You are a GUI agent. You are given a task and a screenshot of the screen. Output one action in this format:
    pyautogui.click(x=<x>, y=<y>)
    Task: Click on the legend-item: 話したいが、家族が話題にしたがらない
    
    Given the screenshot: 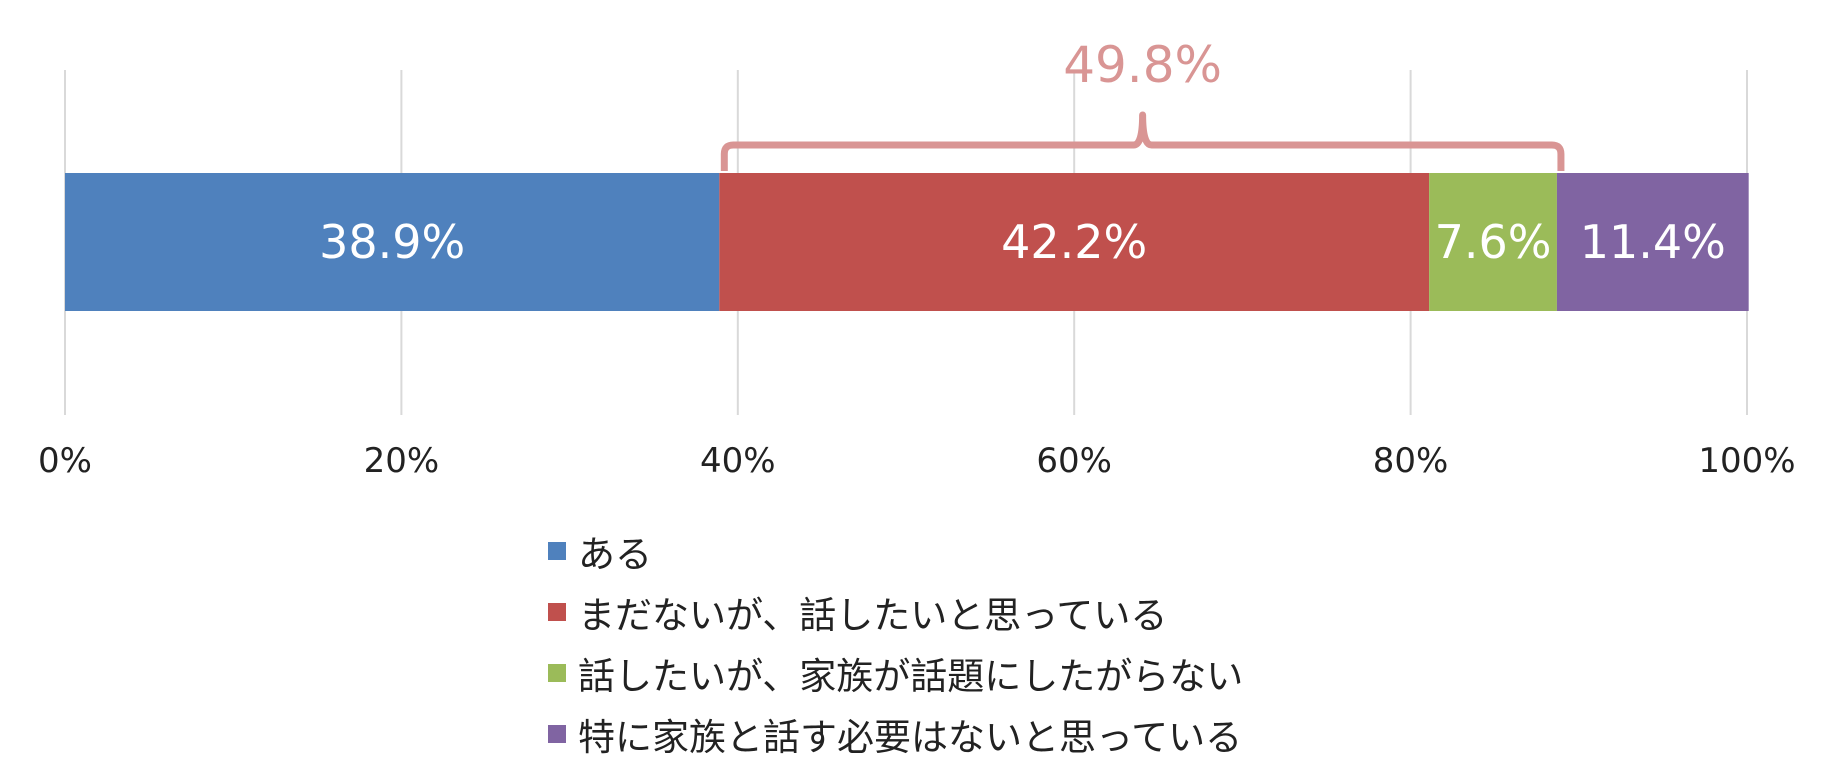 What is the action you would take?
    pyautogui.click(x=895, y=672)
    